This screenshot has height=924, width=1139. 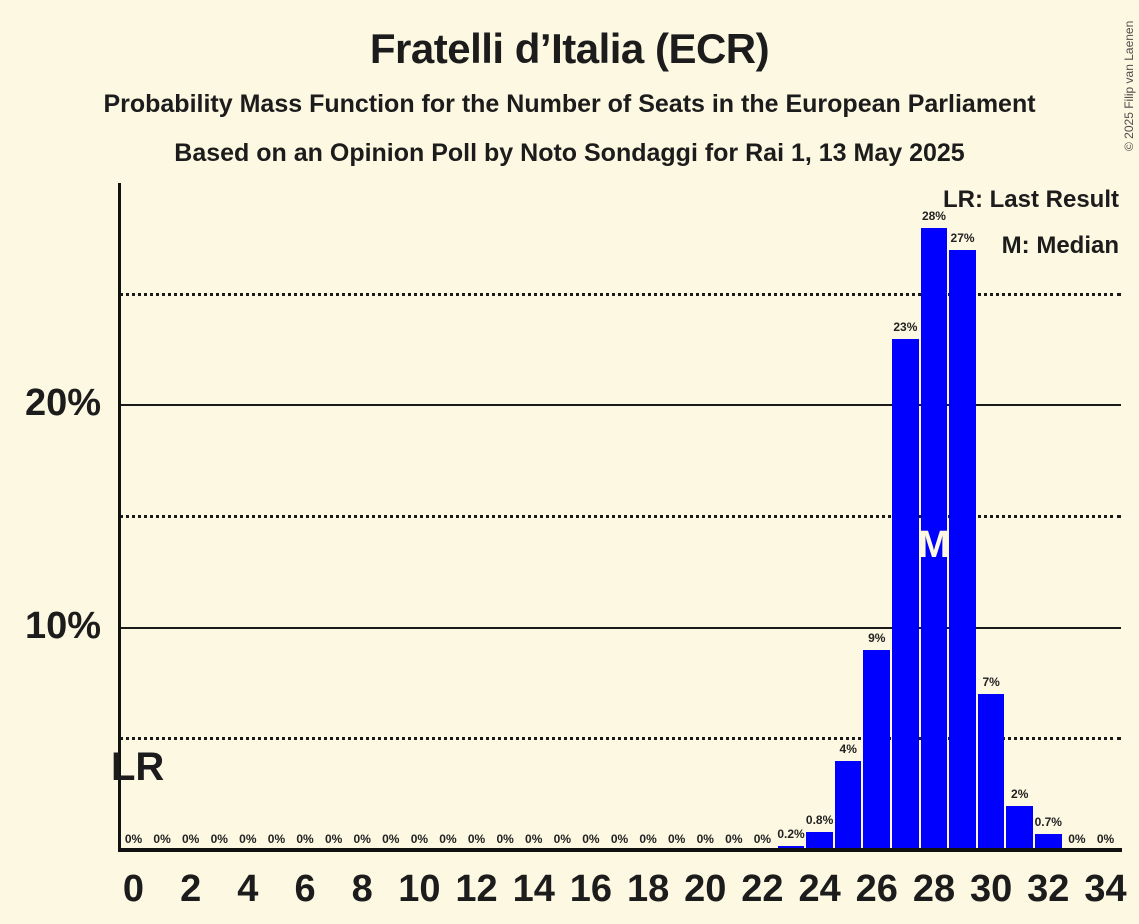 What do you see at coordinates (1060, 245) in the screenshot?
I see `legend-median: M: Median` at bounding box center [1060, 245].